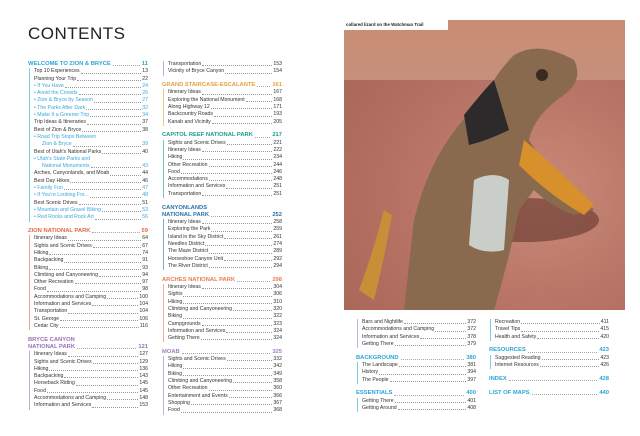 The width and height of the screenshot is (640, 436). I want to click on toc-entry: Trip Ideas & Itineraries 37, so click(91, 122).